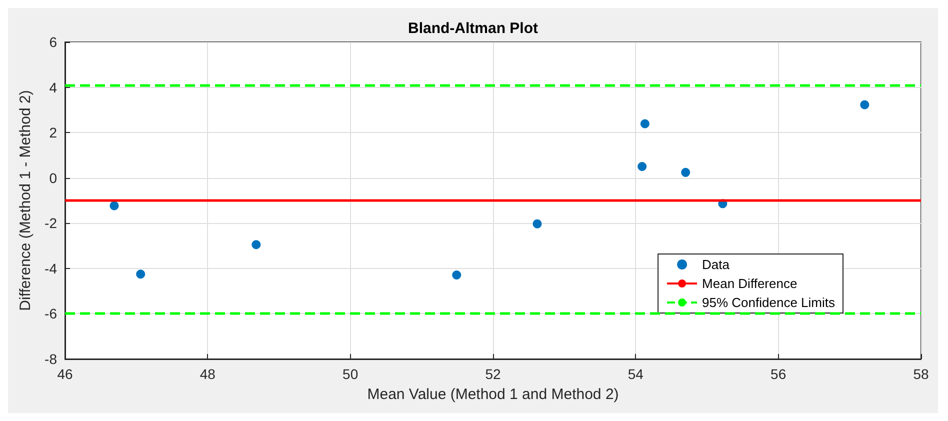  I want to click on legend-label: Mean Difference, so click(750, 283).